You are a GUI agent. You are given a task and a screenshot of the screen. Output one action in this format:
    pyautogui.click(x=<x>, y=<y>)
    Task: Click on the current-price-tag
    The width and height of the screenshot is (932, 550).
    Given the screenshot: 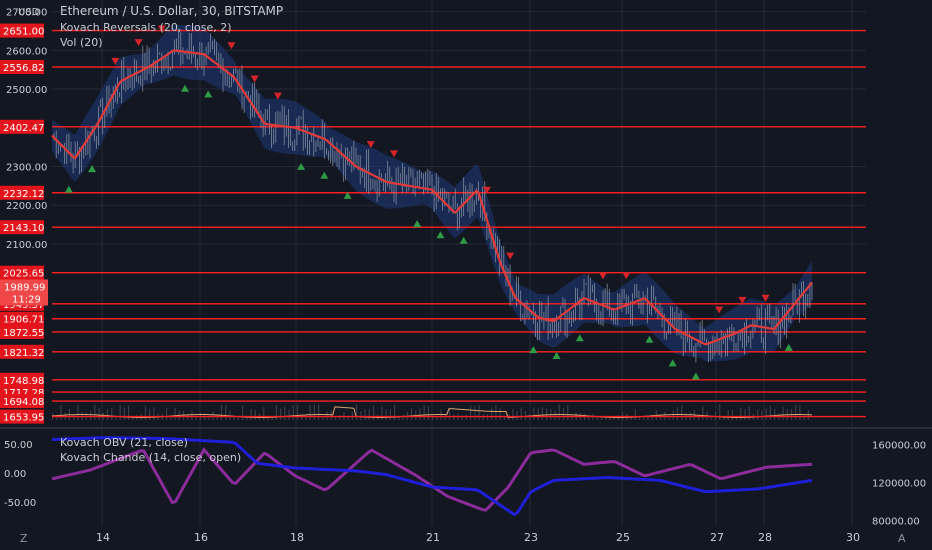 What is the action you would take?
    pyautogui.click(x=24, y=292)
    